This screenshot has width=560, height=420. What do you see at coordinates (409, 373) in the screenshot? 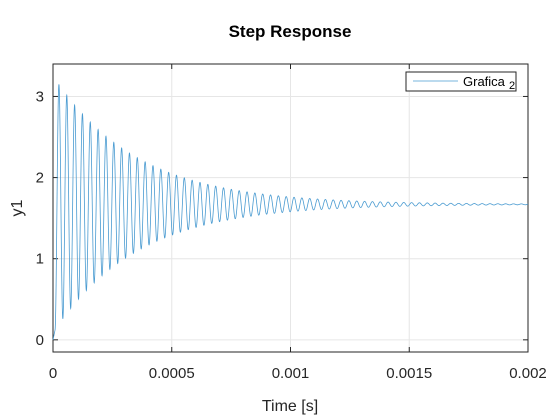
I see `x-tick-label: 0.0015` at bounding box center [409, 373].